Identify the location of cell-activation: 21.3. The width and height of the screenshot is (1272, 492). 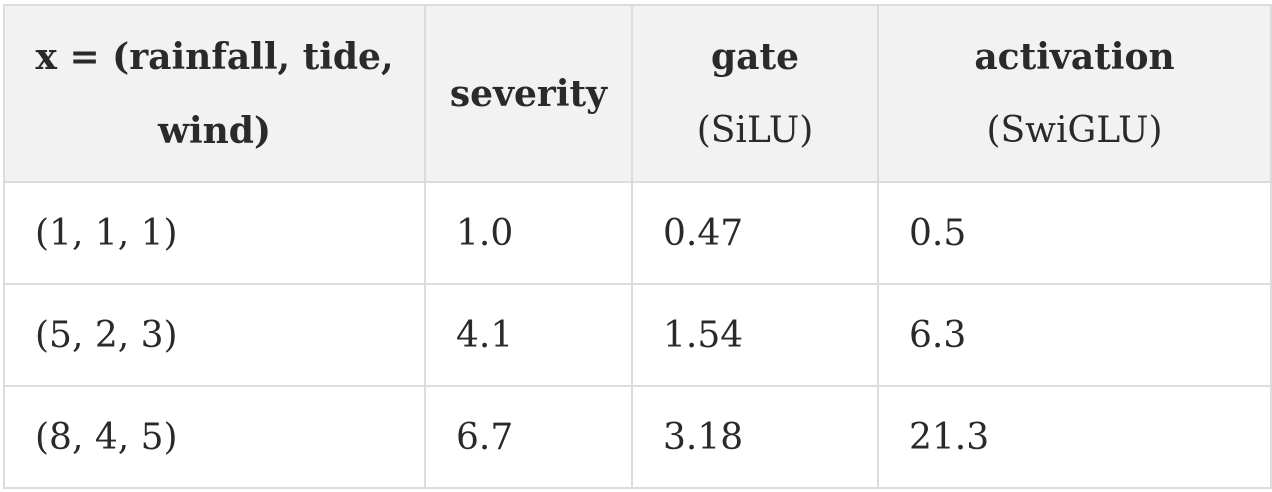
(1074, 437).